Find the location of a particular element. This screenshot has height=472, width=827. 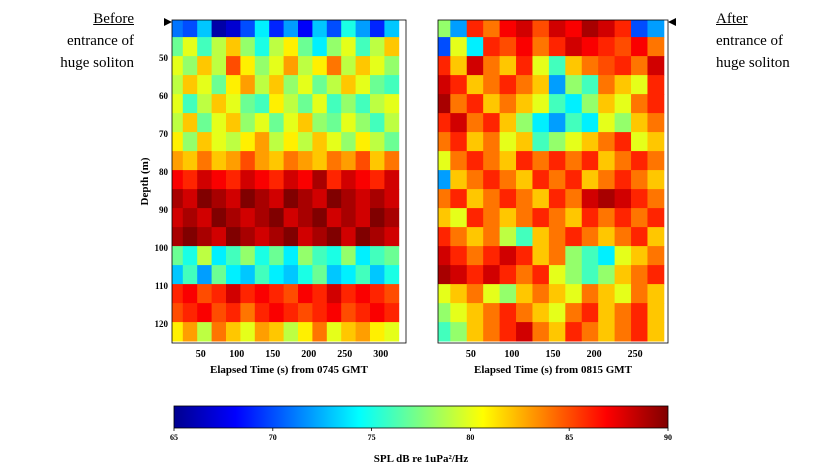

depth-markers is located at coordinates (420, 22).